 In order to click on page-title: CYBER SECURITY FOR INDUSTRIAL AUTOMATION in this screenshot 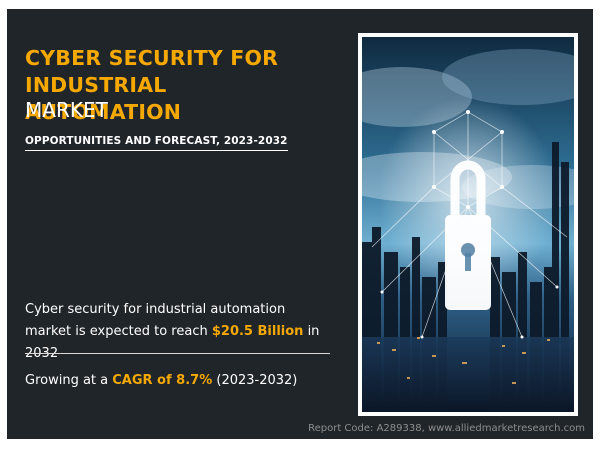, I will do `click(152, 85)`.